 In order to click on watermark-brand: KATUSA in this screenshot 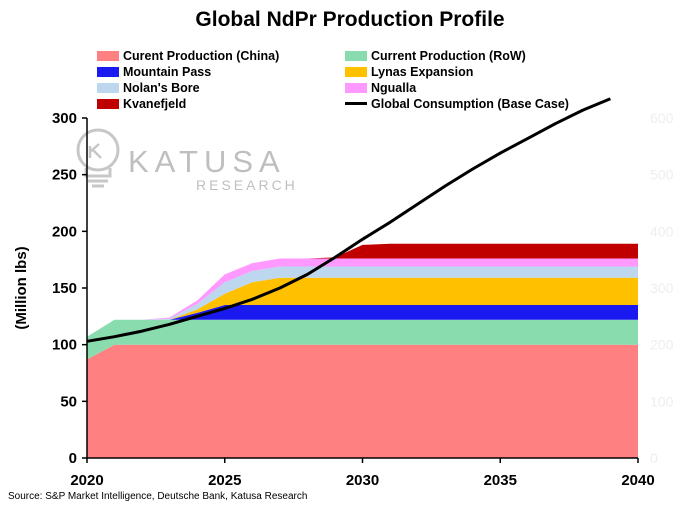, I will do `click(207, 161)`.